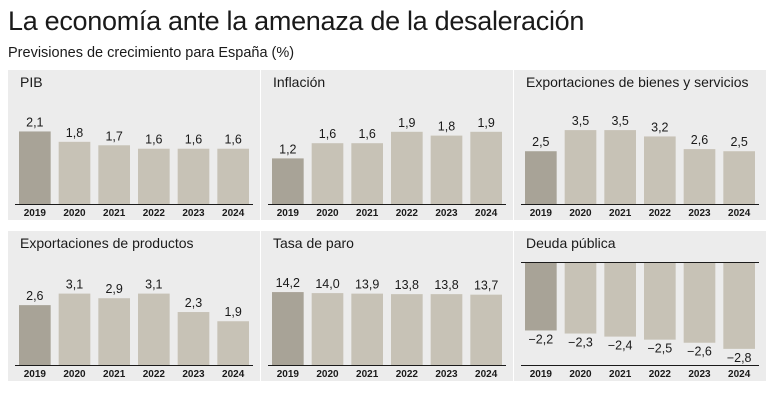 The width and height of the screenshot is (770, 420). I want to click on data-label: 2,1, so click(34, 122).